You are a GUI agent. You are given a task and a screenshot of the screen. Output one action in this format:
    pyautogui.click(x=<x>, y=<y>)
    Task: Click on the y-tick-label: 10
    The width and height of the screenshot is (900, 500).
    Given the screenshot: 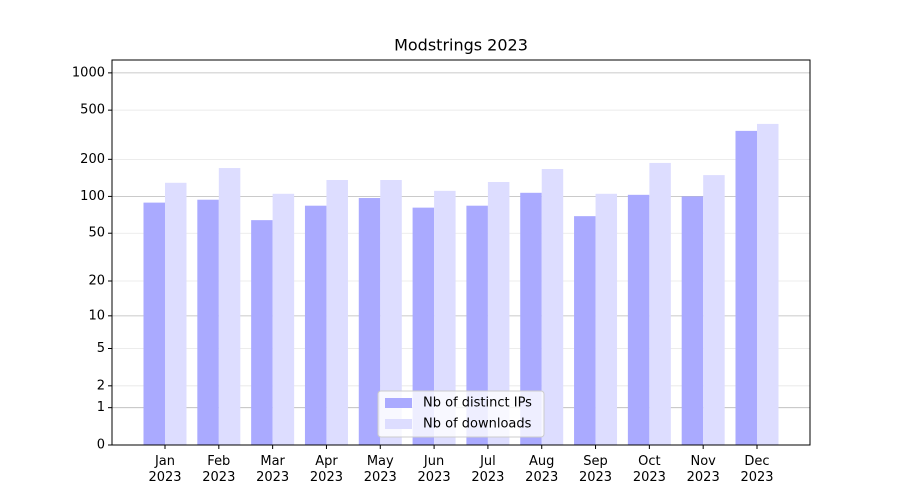 What is the action you would take?
    pyautogui.click(x=96, y=315)
    